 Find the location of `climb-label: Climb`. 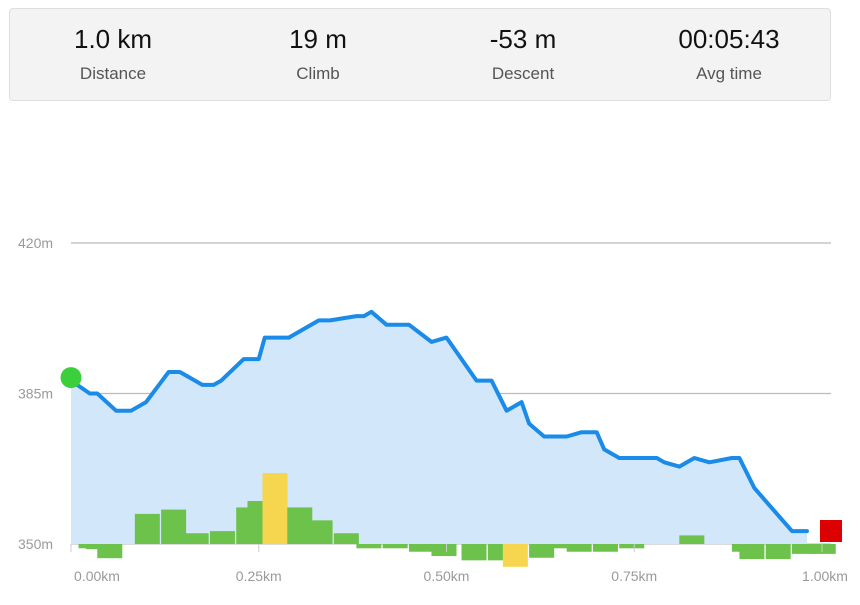

climb-label: Climb is located at coordinates (318, 73).